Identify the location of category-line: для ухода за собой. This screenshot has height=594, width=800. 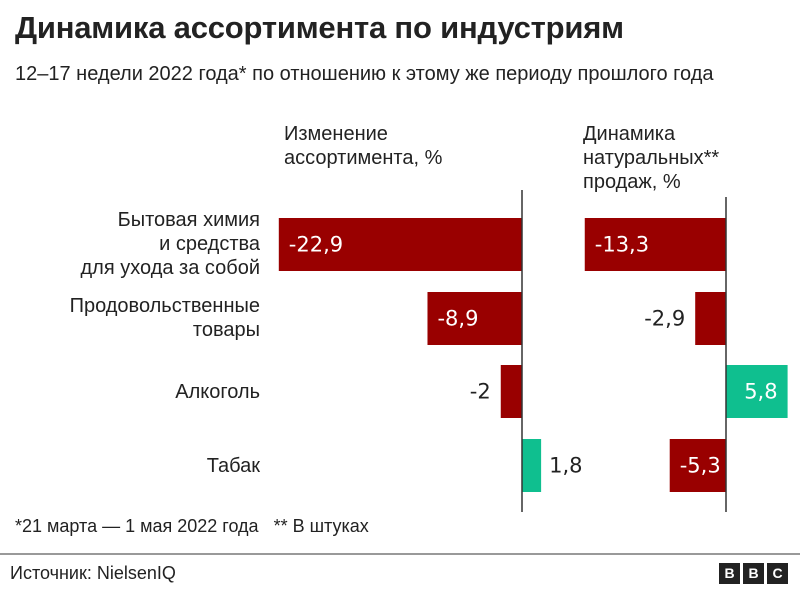
(170, 268).